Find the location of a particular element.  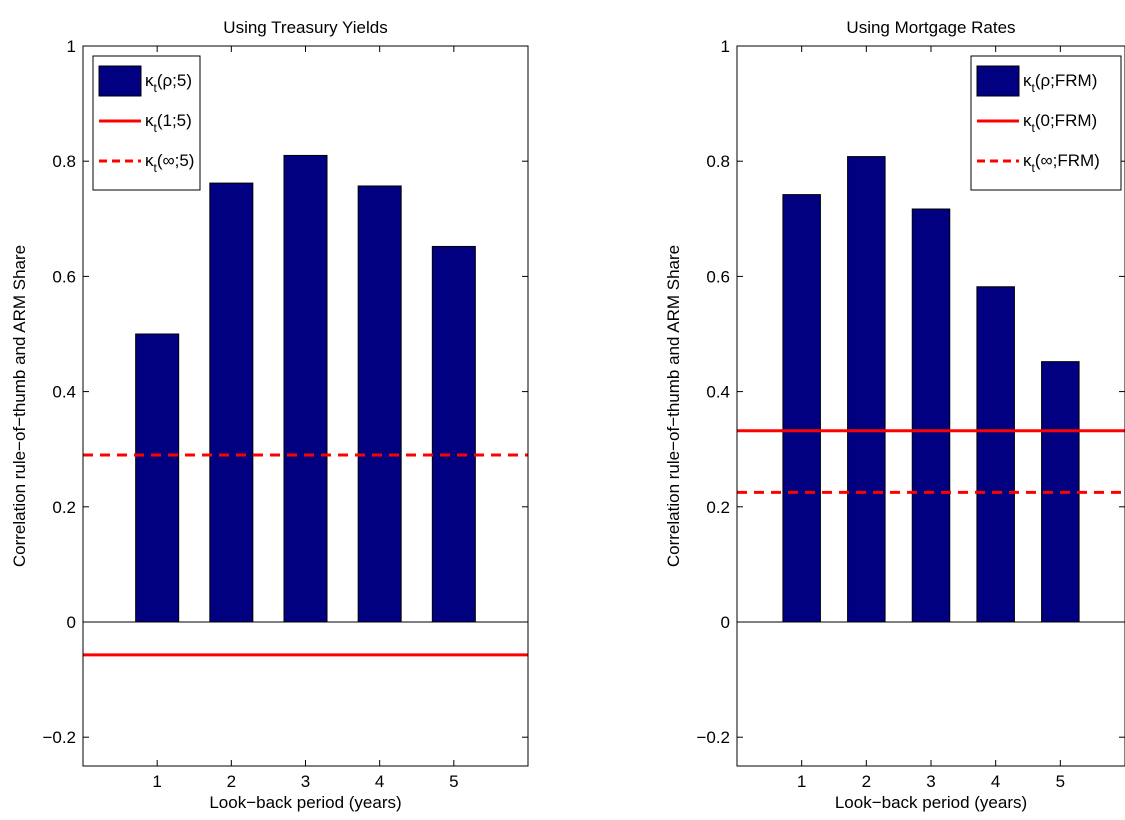

legend-label: κt(0;FRM) is located at coordinates (1060, 123).